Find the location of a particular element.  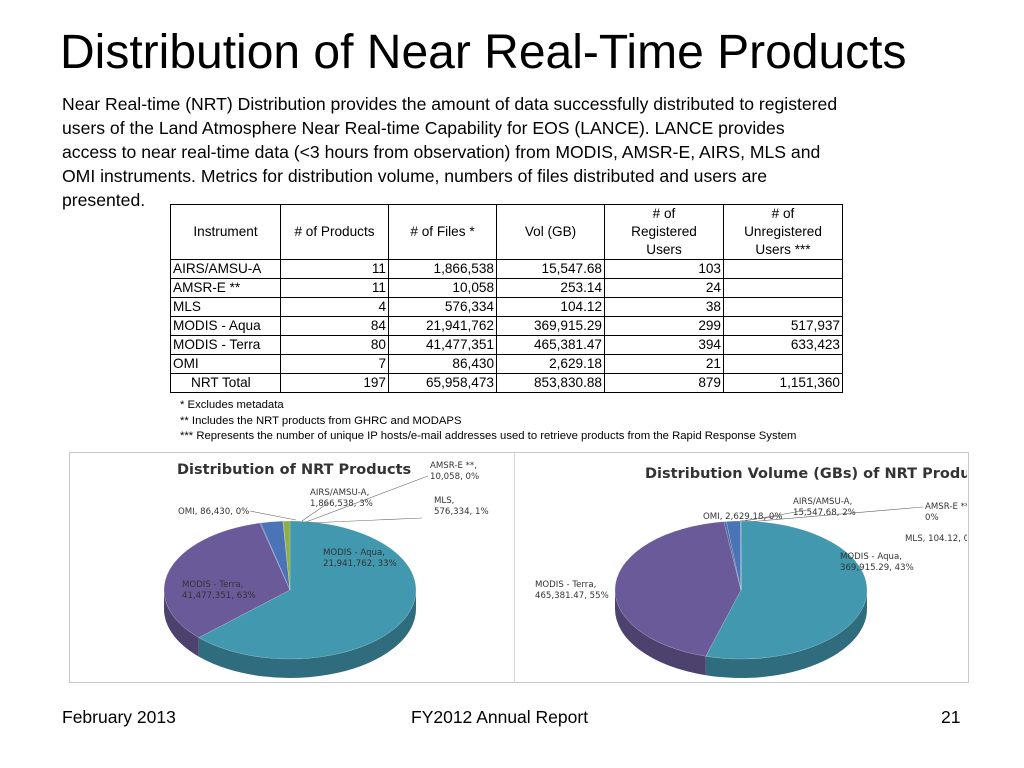

table-row: AMSR-E ** 11 10,058 253.14 24 is located at coordinates (506, 288).